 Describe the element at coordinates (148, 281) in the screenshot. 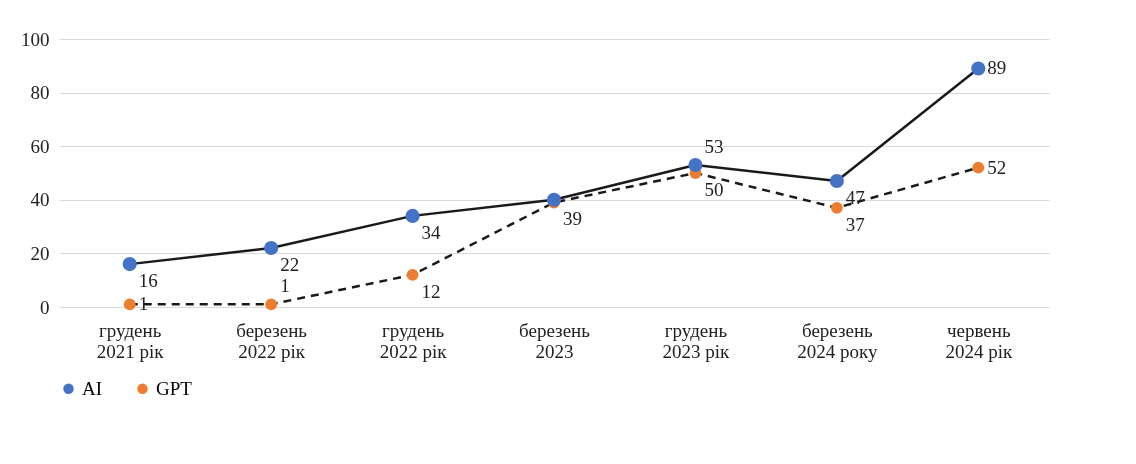

I see `data-label: 16` at that location.